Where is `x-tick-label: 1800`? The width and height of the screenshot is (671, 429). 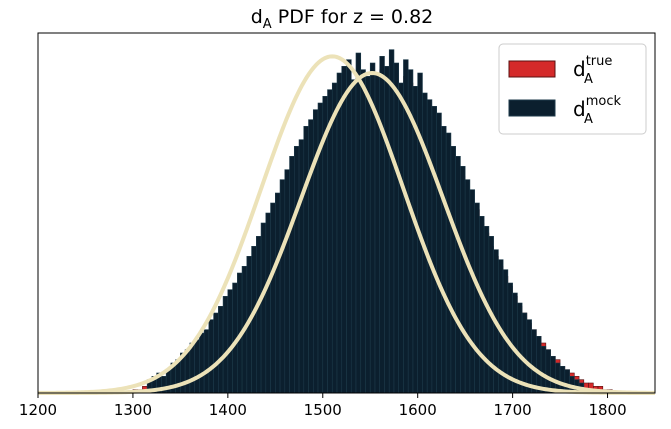 x-tick-label: 1800 is located at coordinates (607, 410).